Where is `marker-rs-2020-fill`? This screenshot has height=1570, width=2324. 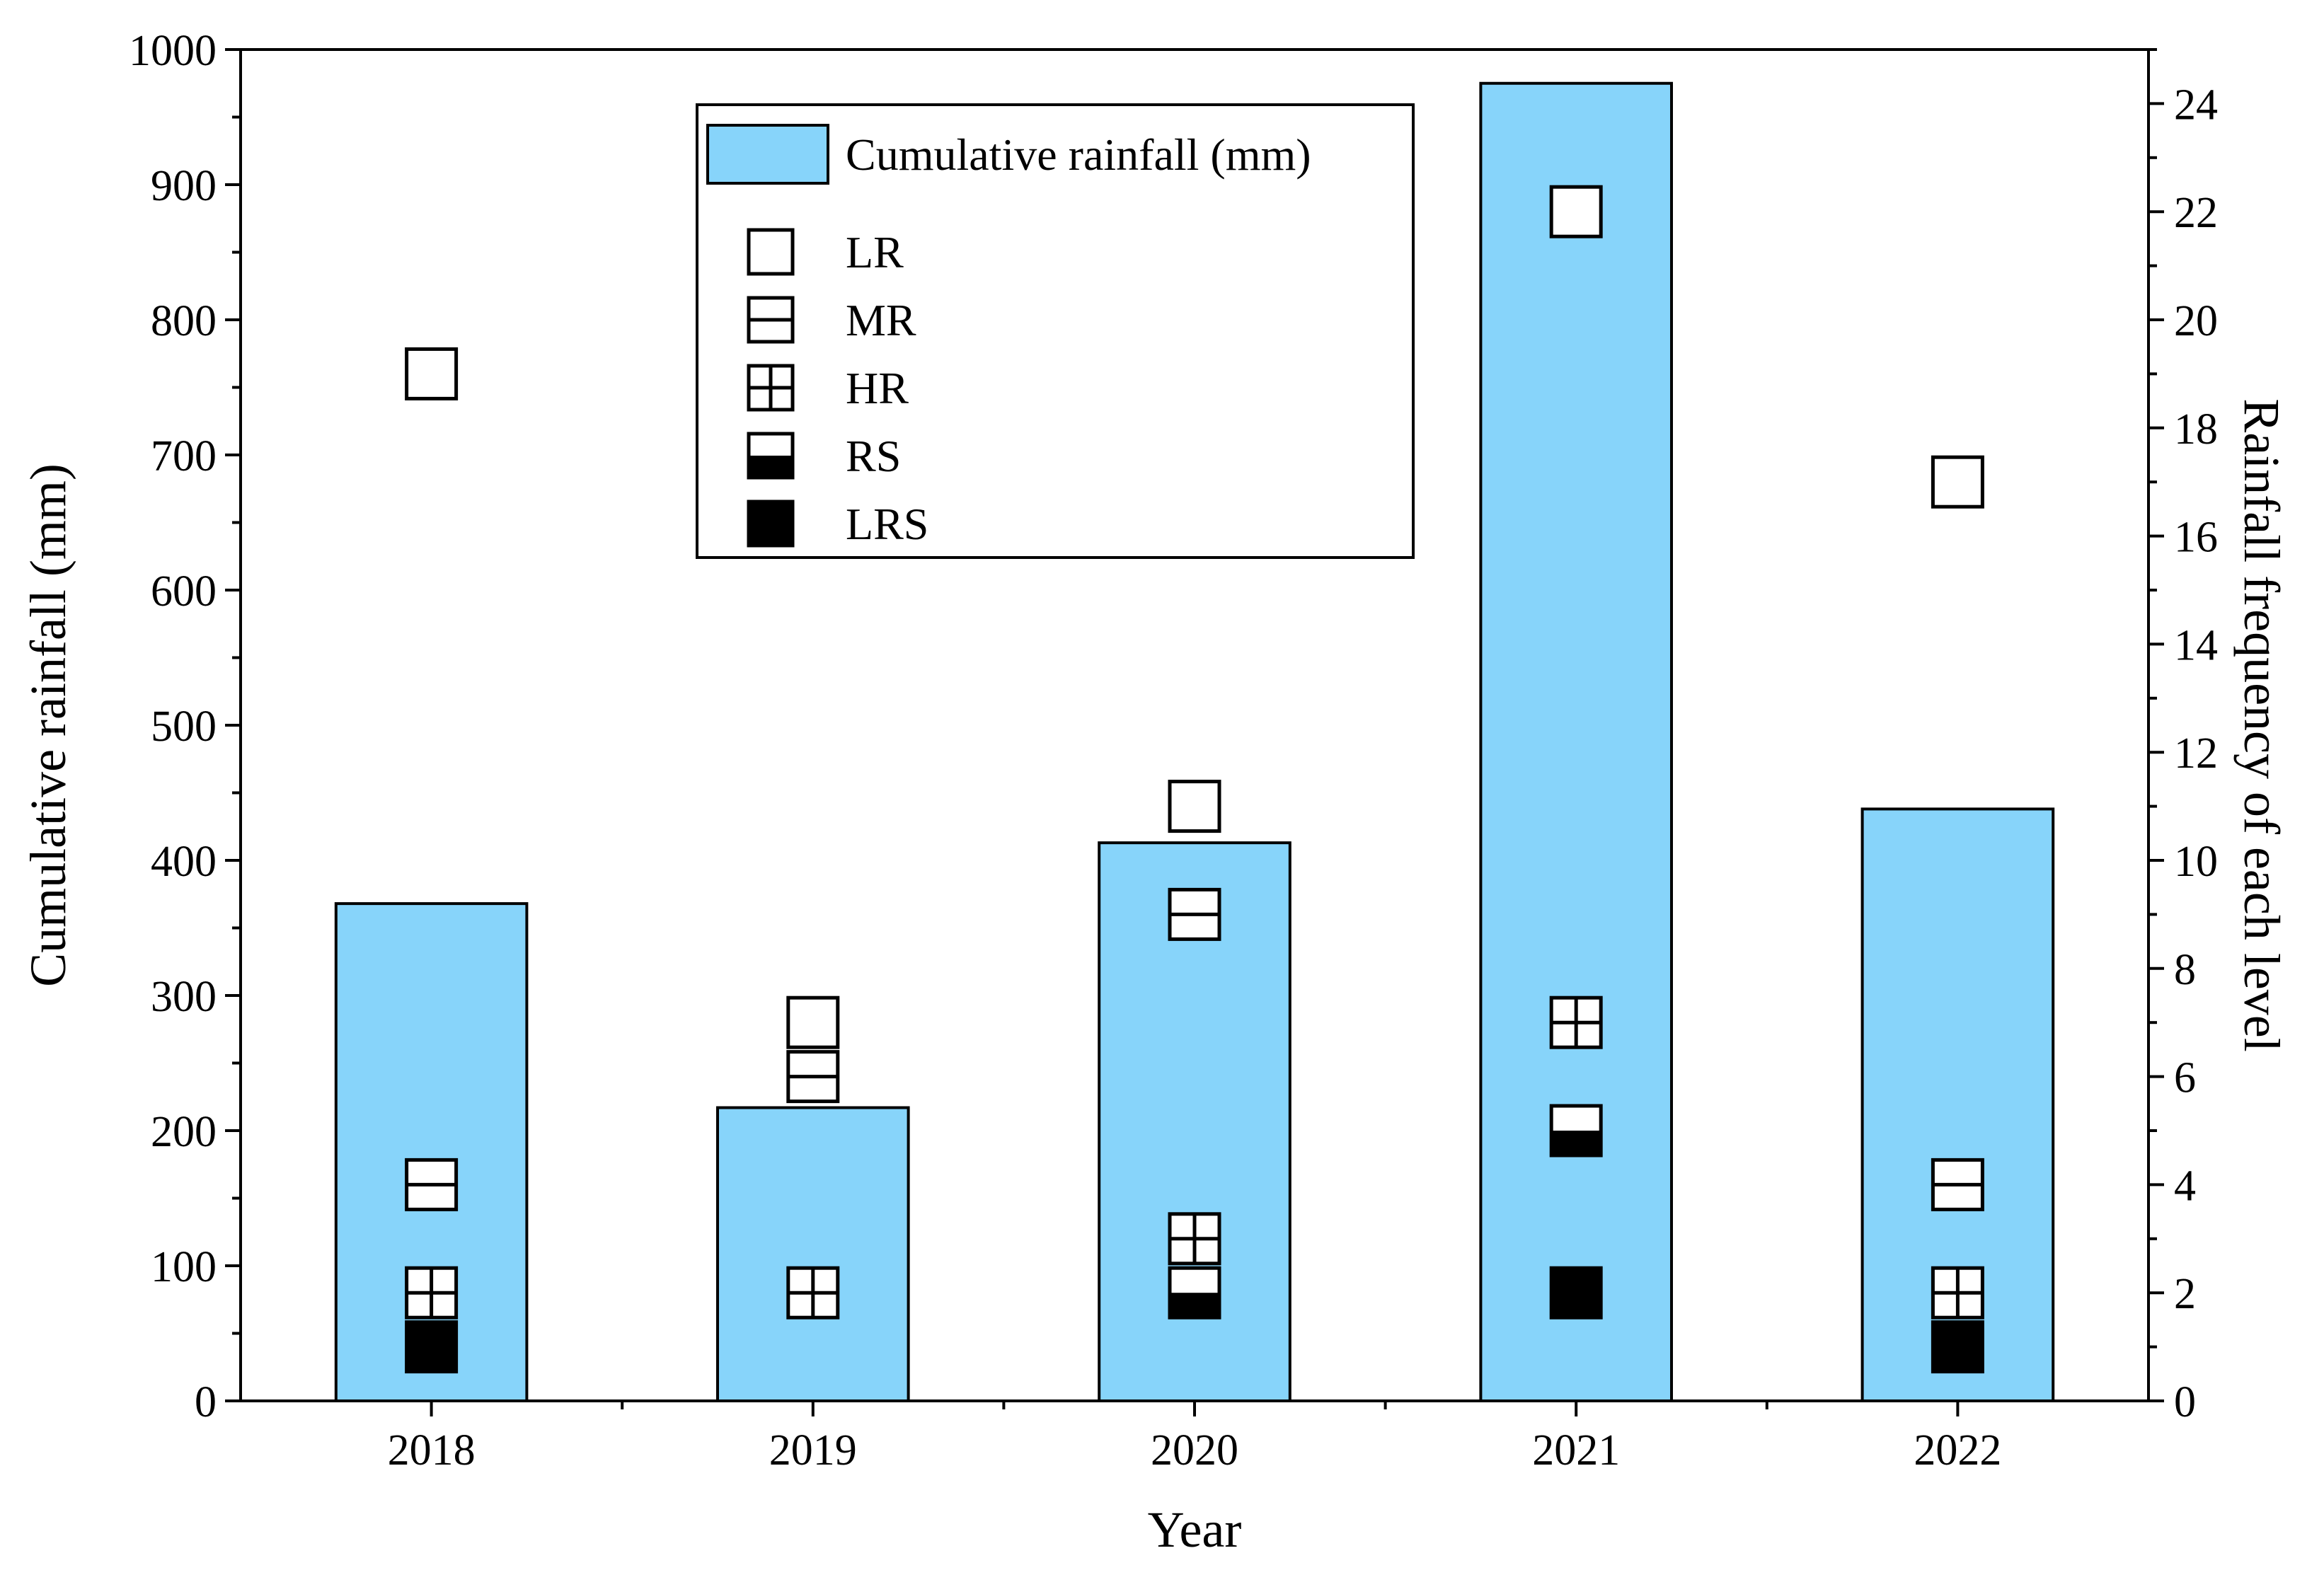
marker-rs-2020-fill is located at coordinates (1194, 1305).